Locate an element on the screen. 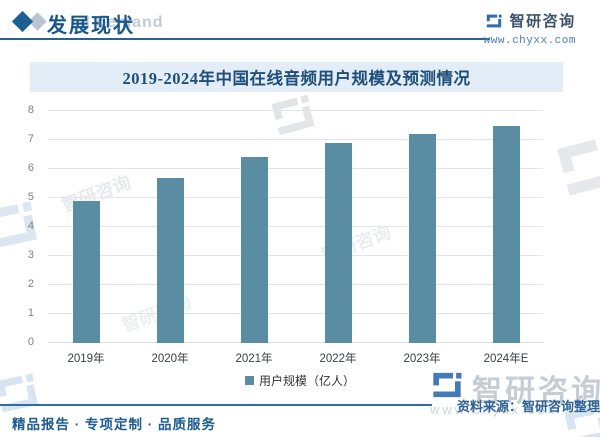  x-tick-label: 2024年E is located at coordinates (506, 359).